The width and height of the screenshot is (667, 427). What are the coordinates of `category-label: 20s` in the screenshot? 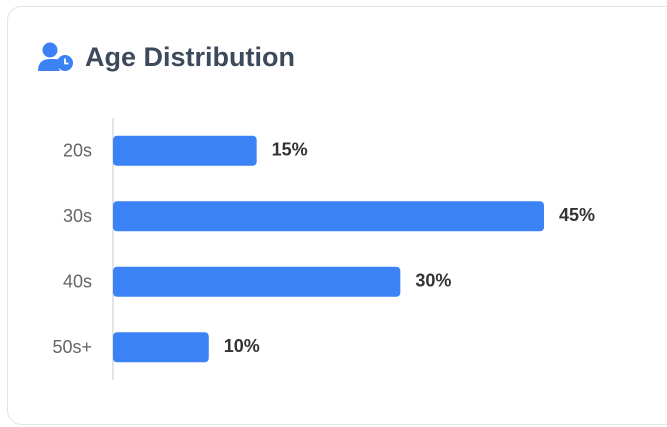 It's located at (77, 151).